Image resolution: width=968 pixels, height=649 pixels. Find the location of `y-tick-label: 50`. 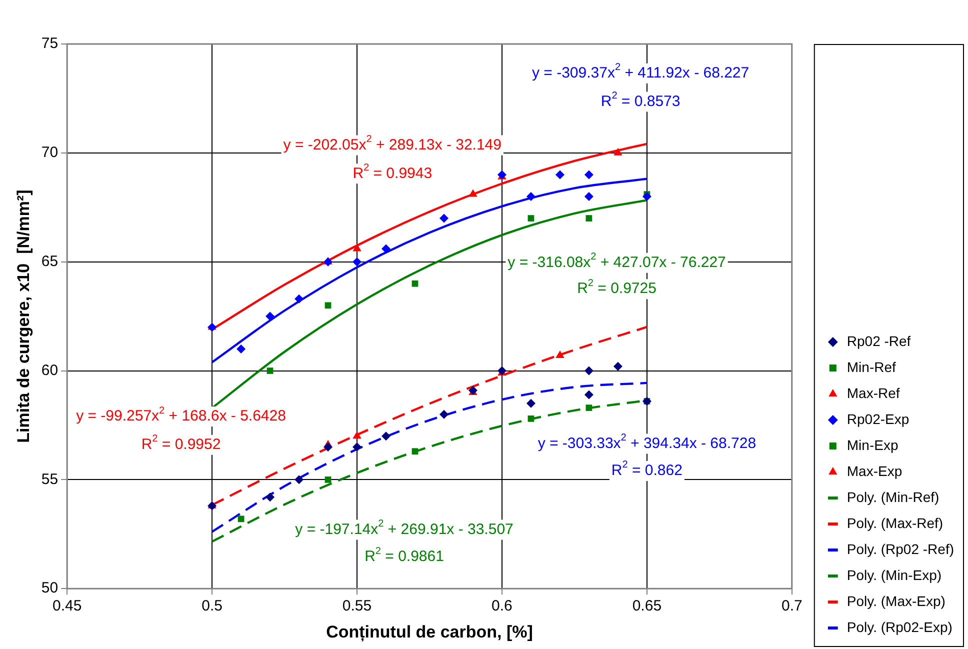

y-tick-label: 50 is located at coordinates (49, 588).